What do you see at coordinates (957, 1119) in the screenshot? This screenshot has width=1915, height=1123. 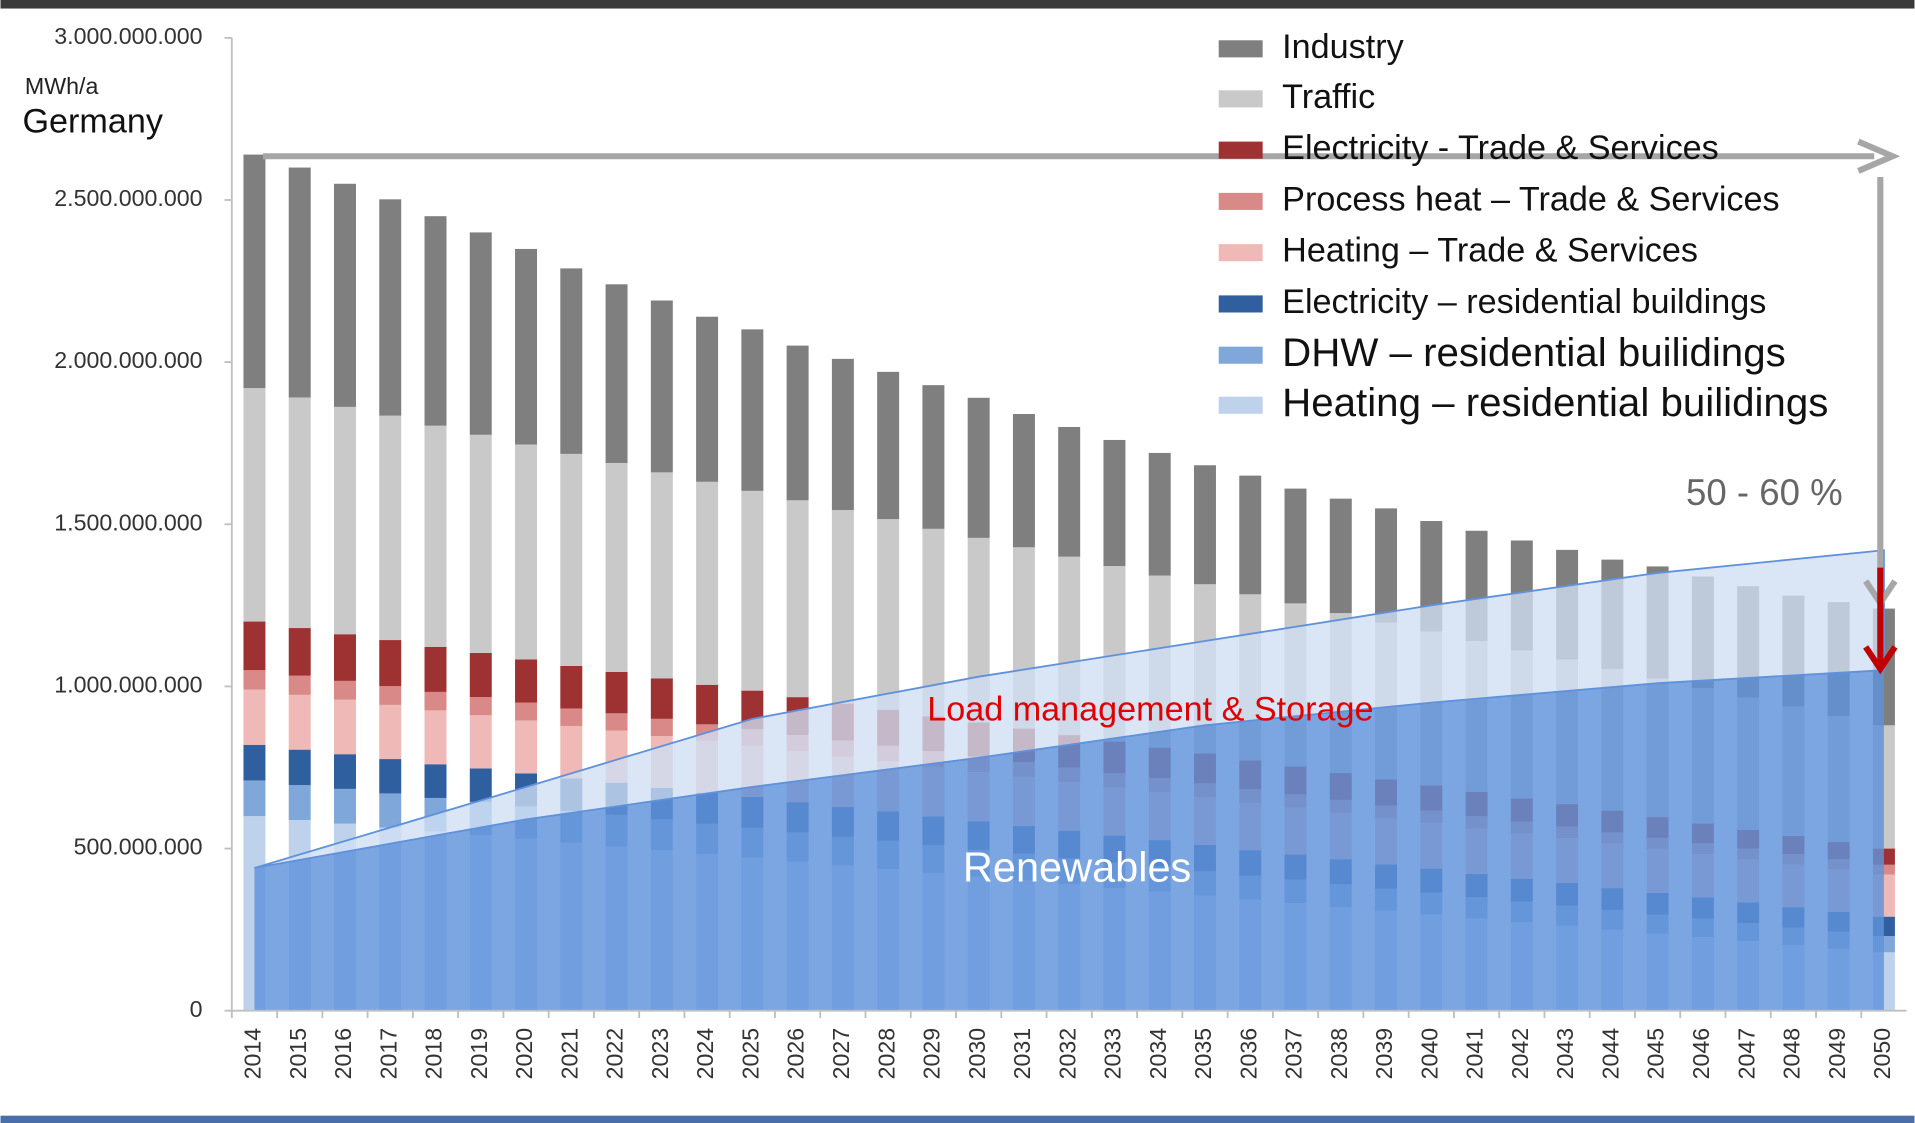 I see `bottom-border` at bounding box center [957, 1119].